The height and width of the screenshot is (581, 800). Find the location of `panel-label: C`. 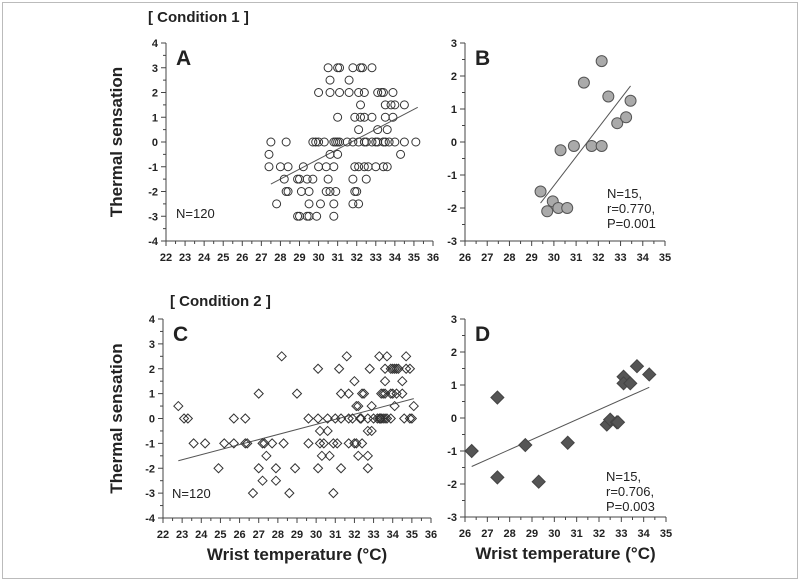

panel-label: C is located at coordinates (180, 334).